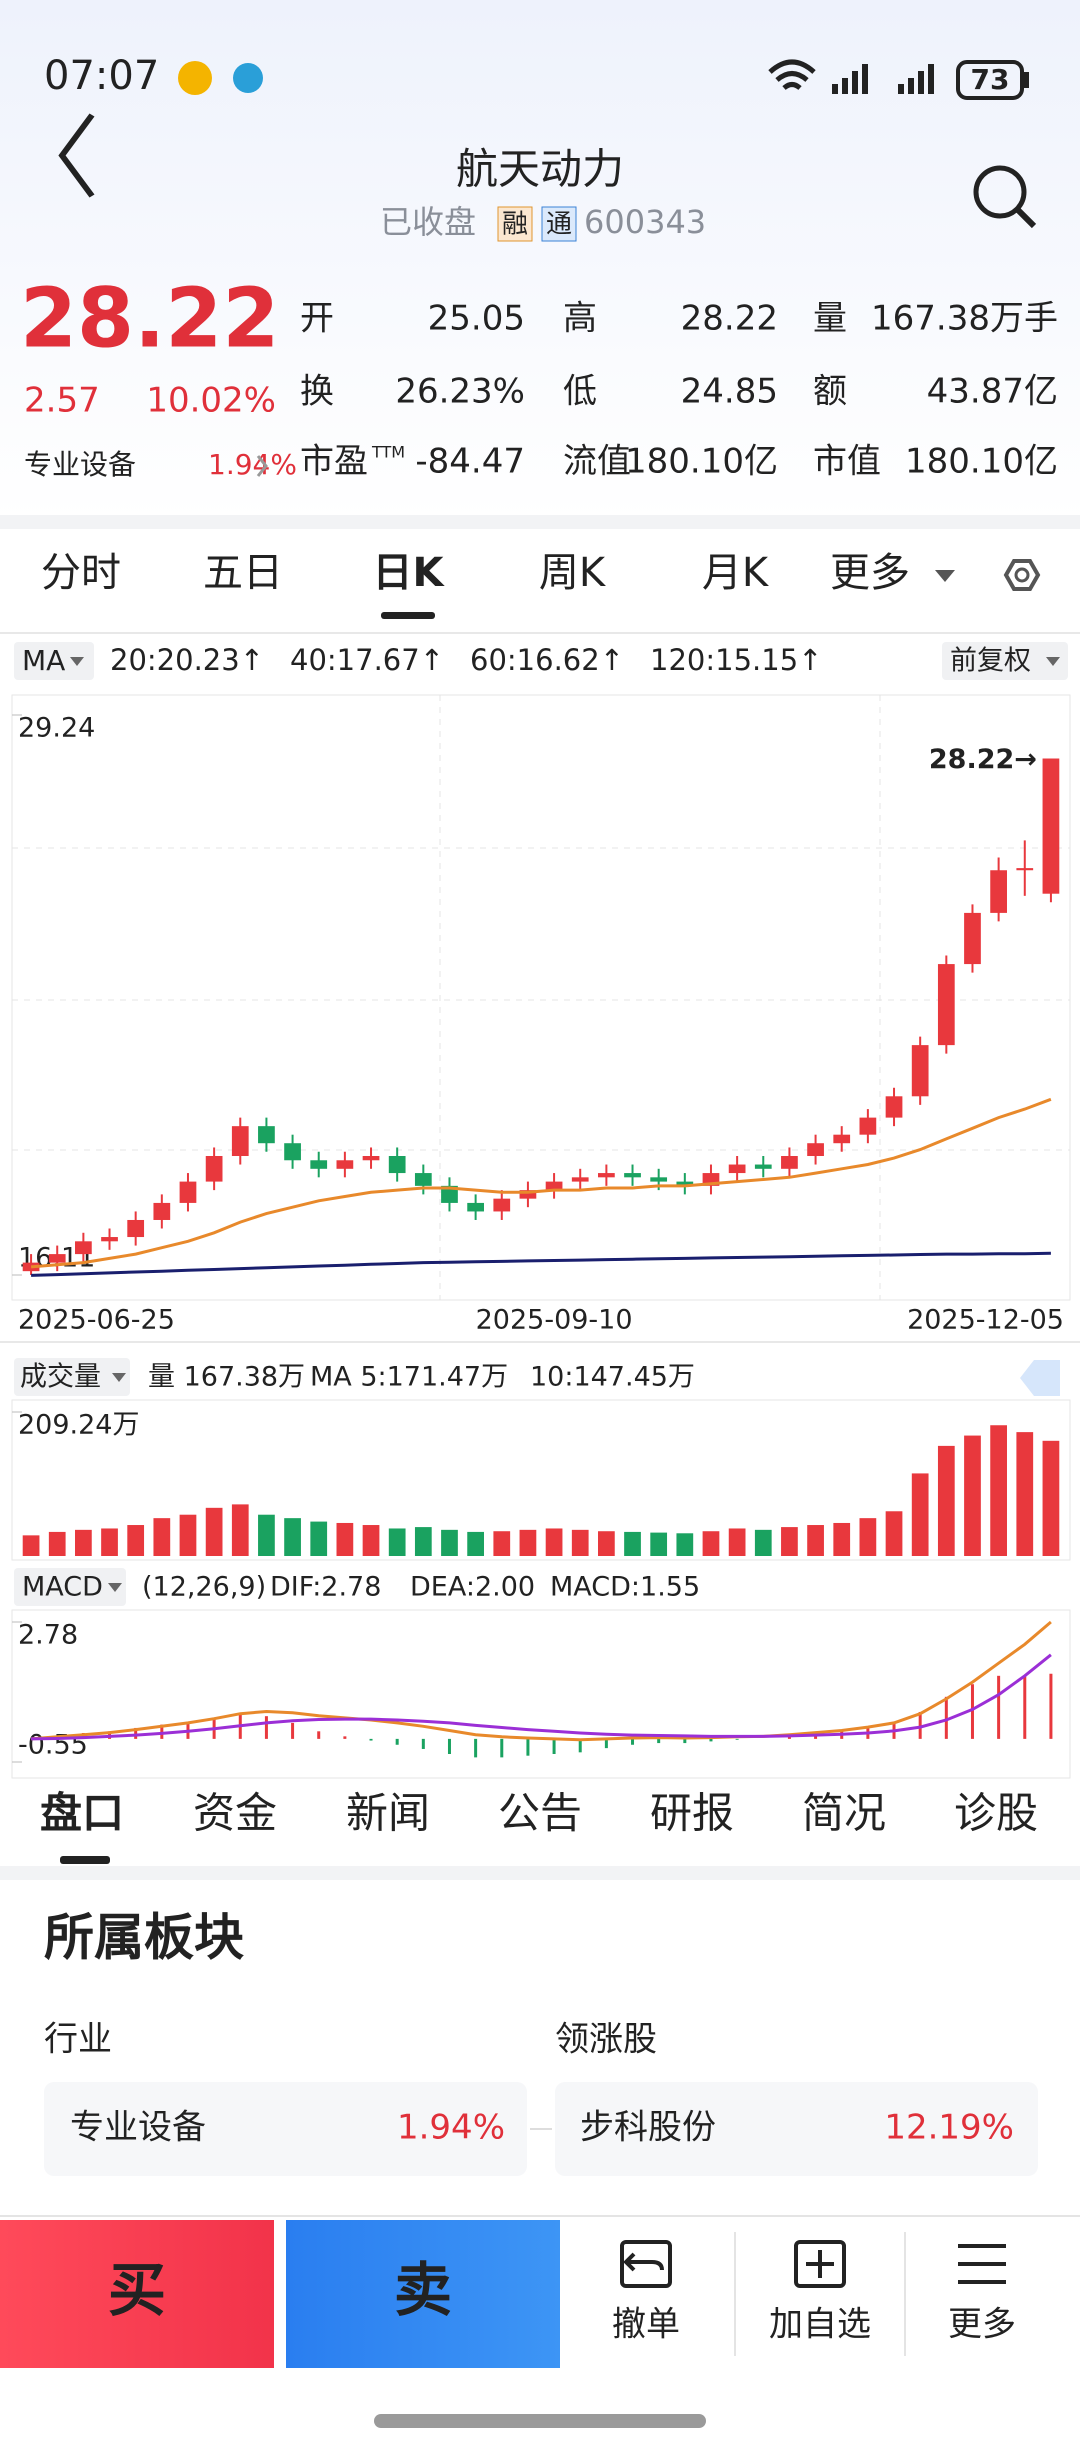 The width and height of the screenshot is (1080, 2449). I want to click on action-icons, so click(813, 2264).